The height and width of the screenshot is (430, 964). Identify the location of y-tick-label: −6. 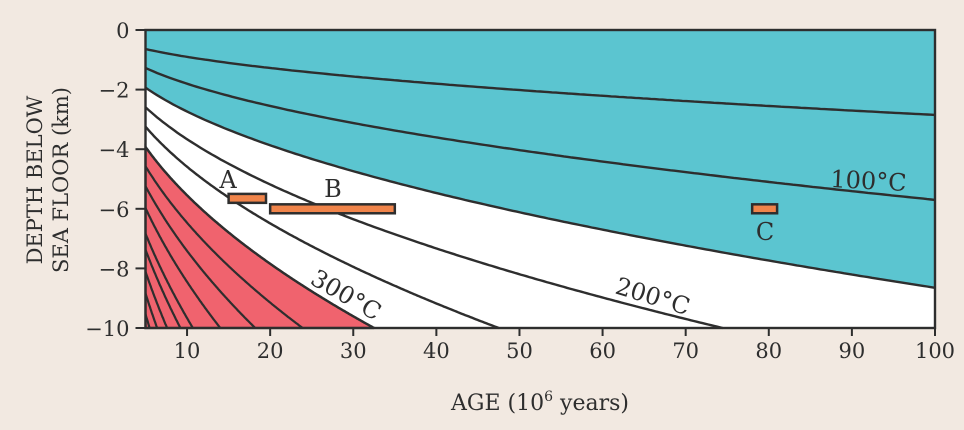
(114, 210).